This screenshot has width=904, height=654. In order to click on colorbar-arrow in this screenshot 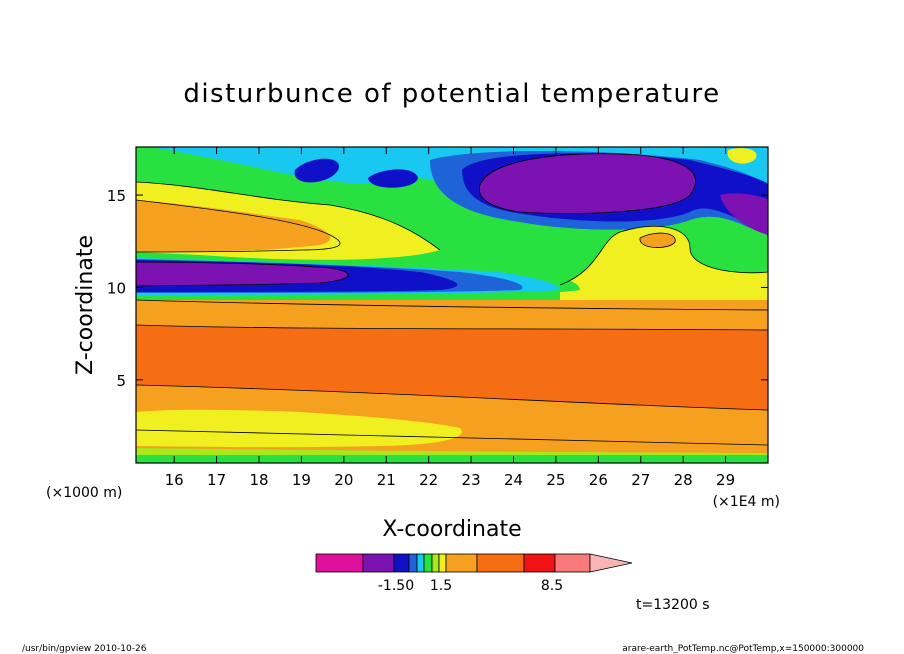, I will do `click(611, 563)`.